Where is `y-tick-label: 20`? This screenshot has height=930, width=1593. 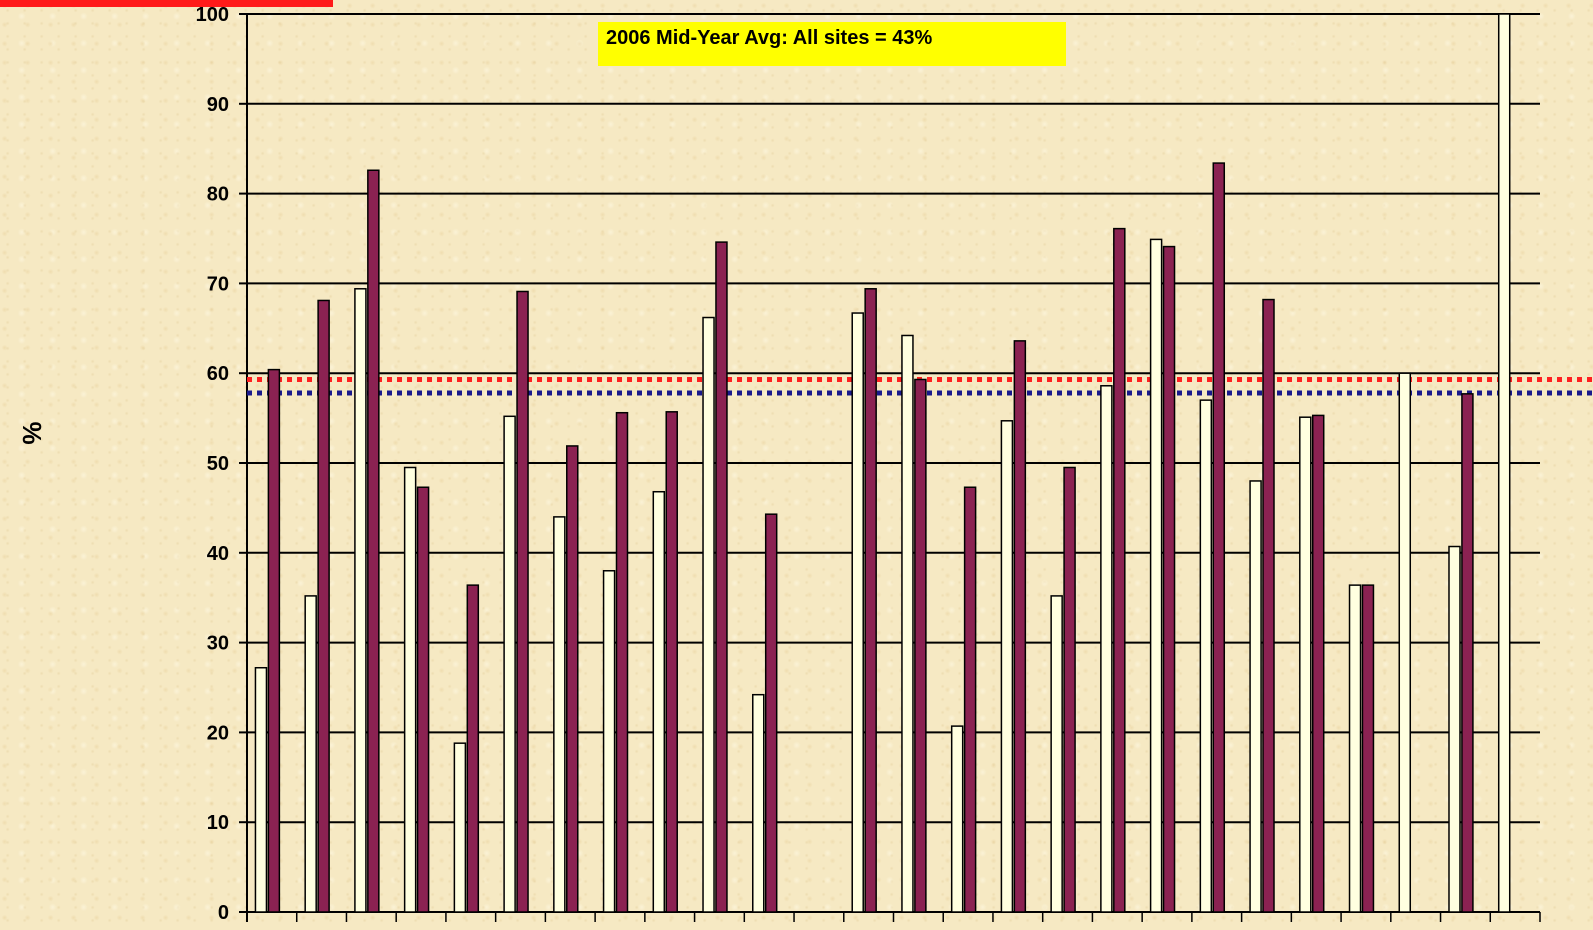
y-tick-label: 20 is located at coordinates (218, 733).